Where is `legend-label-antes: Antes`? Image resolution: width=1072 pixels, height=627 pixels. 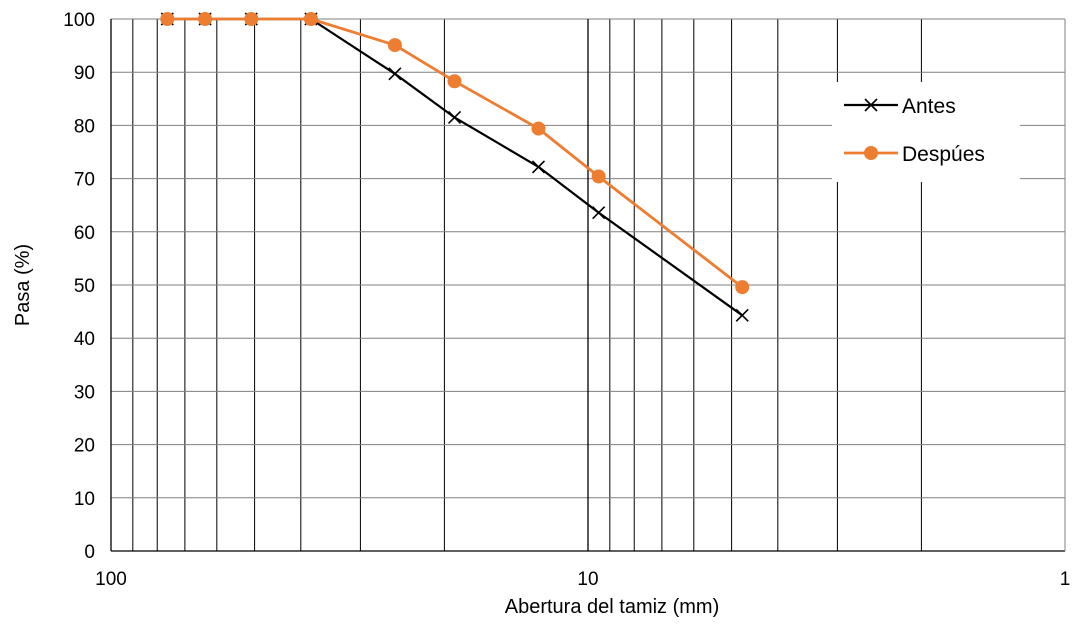 legend-label-antes: Antes is located at coordinates (929, 106).